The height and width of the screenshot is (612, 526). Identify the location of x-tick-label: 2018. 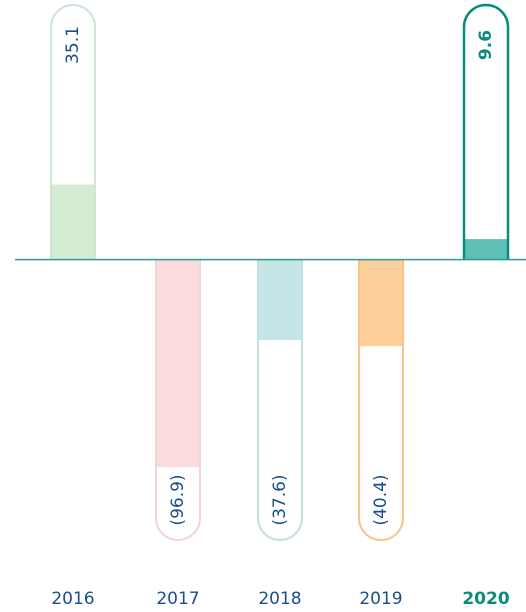
(279, 599).